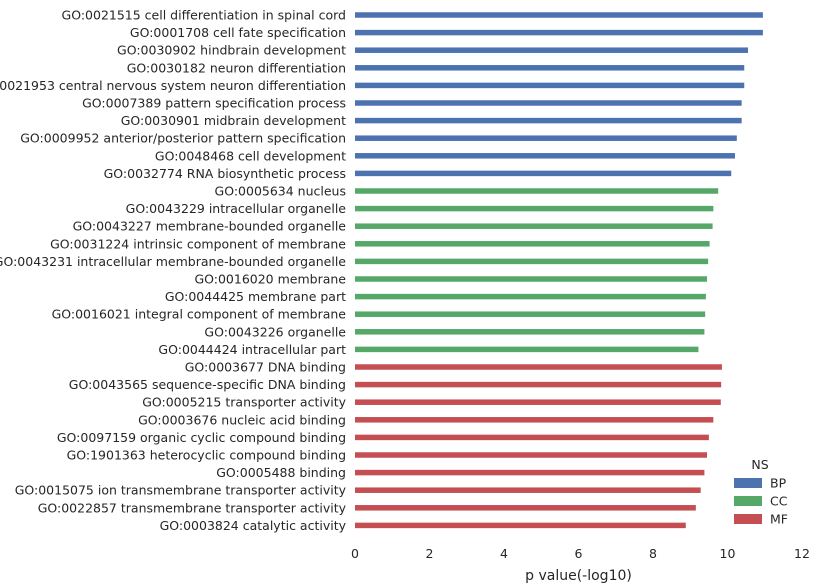 Image resolution: width=815 pixels, height=587 pixels. What do you see at coordinates (236, 208) in the screenshot?
I see `category-label: GO:0043229 intracellular organelle` at bounding box center [236, 208].